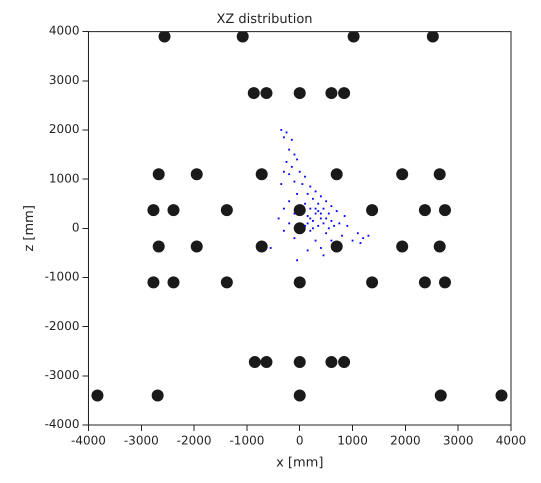 The height and width of the screenshot is (483, 541). Describe the element at coordinates (64, 129) in the screenshot. I see `y-tick-label: 2000` at that location.